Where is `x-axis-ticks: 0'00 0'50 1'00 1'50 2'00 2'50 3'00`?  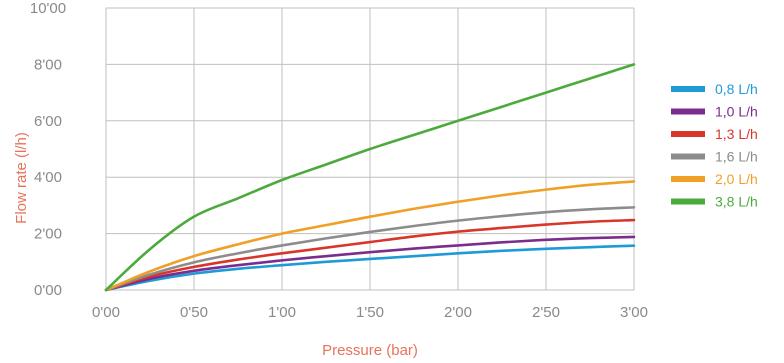 x-axis-ticks: 0'00 0'50 1'00 1'50 2'00 2'50 3'00 is located at coordinates (370, 312).